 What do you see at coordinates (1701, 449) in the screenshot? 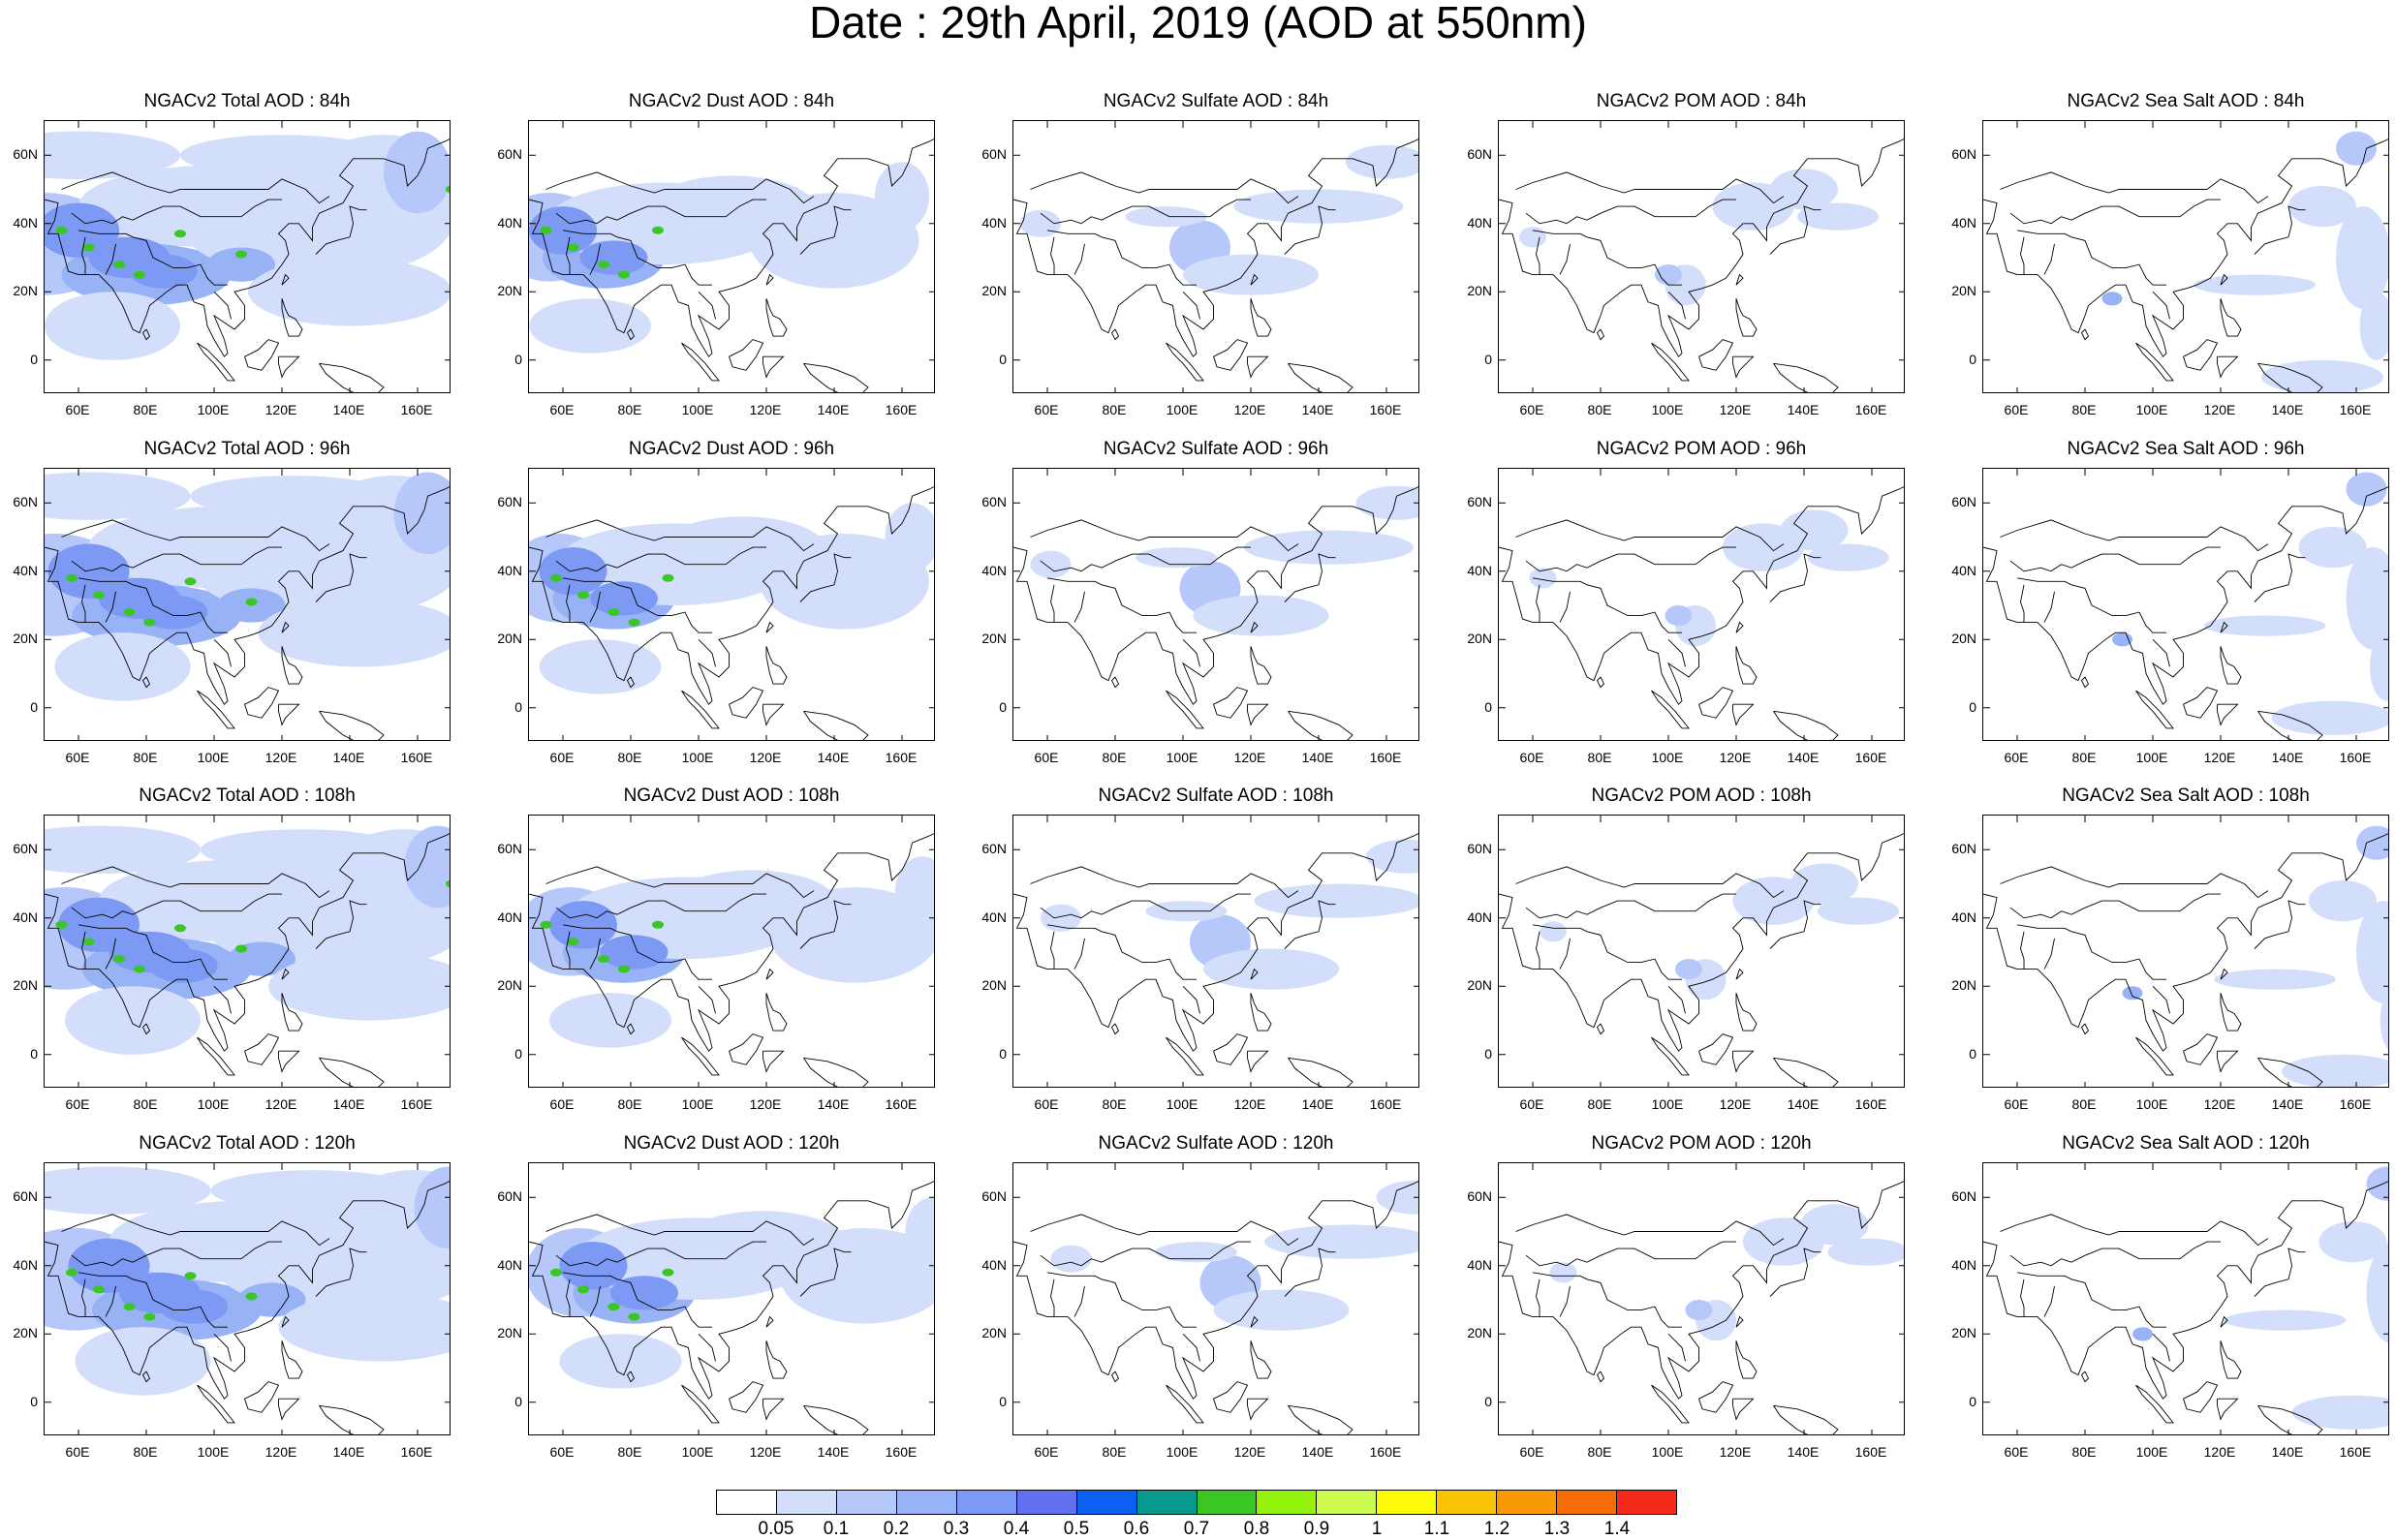
I see `panel-title: NGACv2 POM AOD : 96h` at bounding box center [1701, 449].